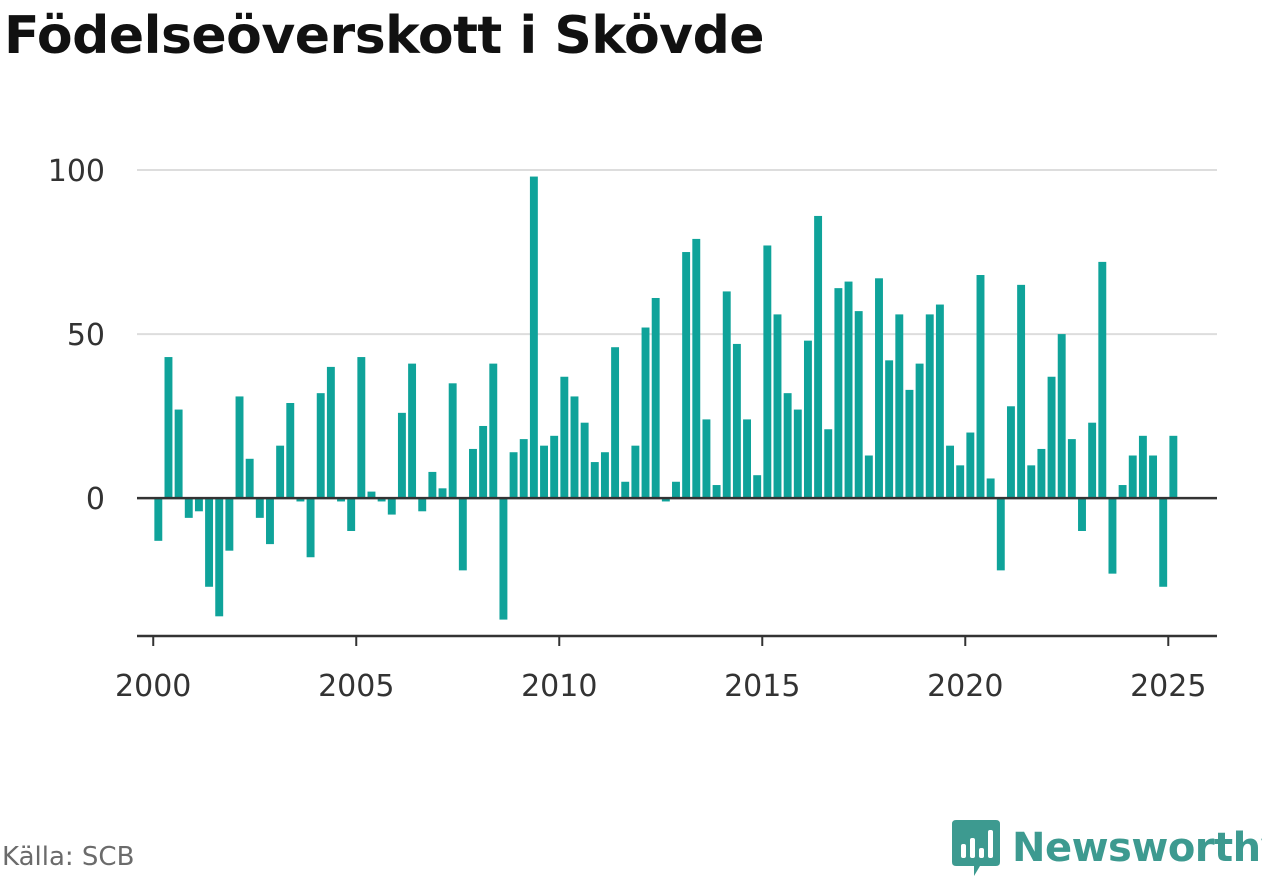 This screenshot has height=879, width=1262. I want to click on chart-title: Födelseöverskott i Skövde, so click(384, 36).